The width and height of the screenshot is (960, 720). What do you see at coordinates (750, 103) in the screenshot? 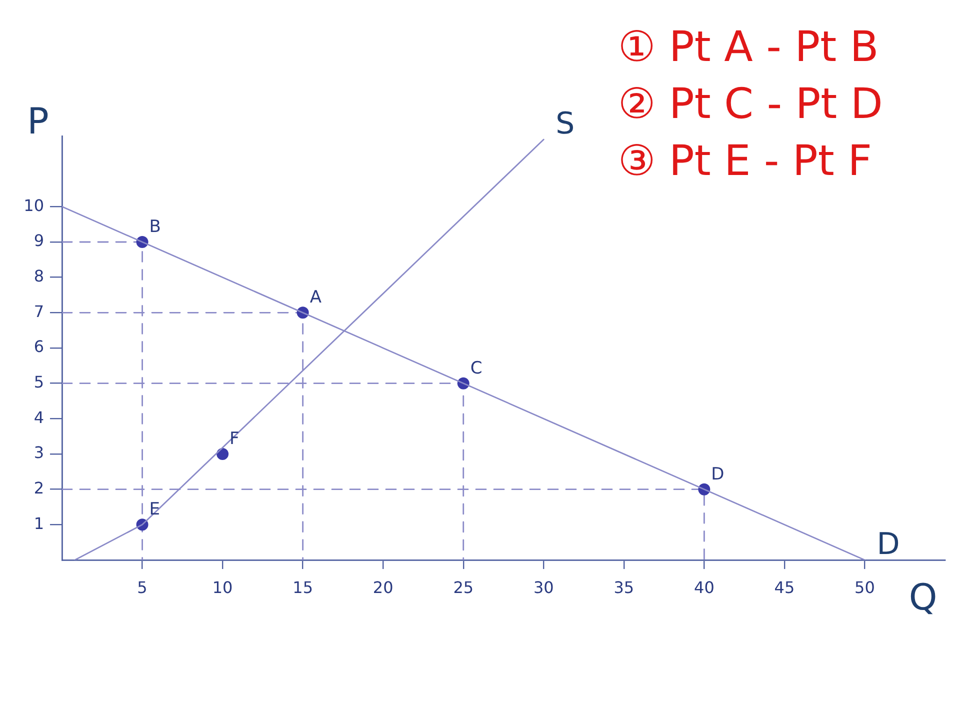
I see `text: ② Pt C - Pt D` at bounding box center [750, 103].